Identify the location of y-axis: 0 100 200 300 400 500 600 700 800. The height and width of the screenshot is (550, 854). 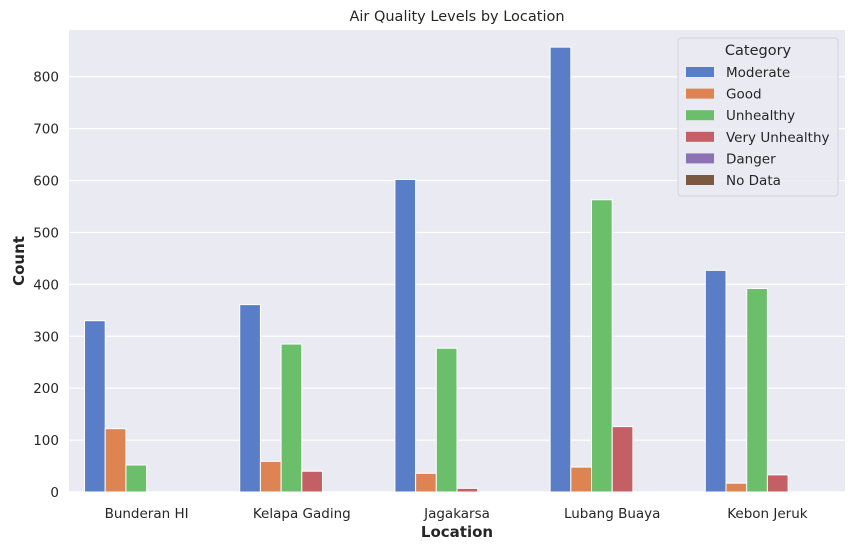
(46, 285).